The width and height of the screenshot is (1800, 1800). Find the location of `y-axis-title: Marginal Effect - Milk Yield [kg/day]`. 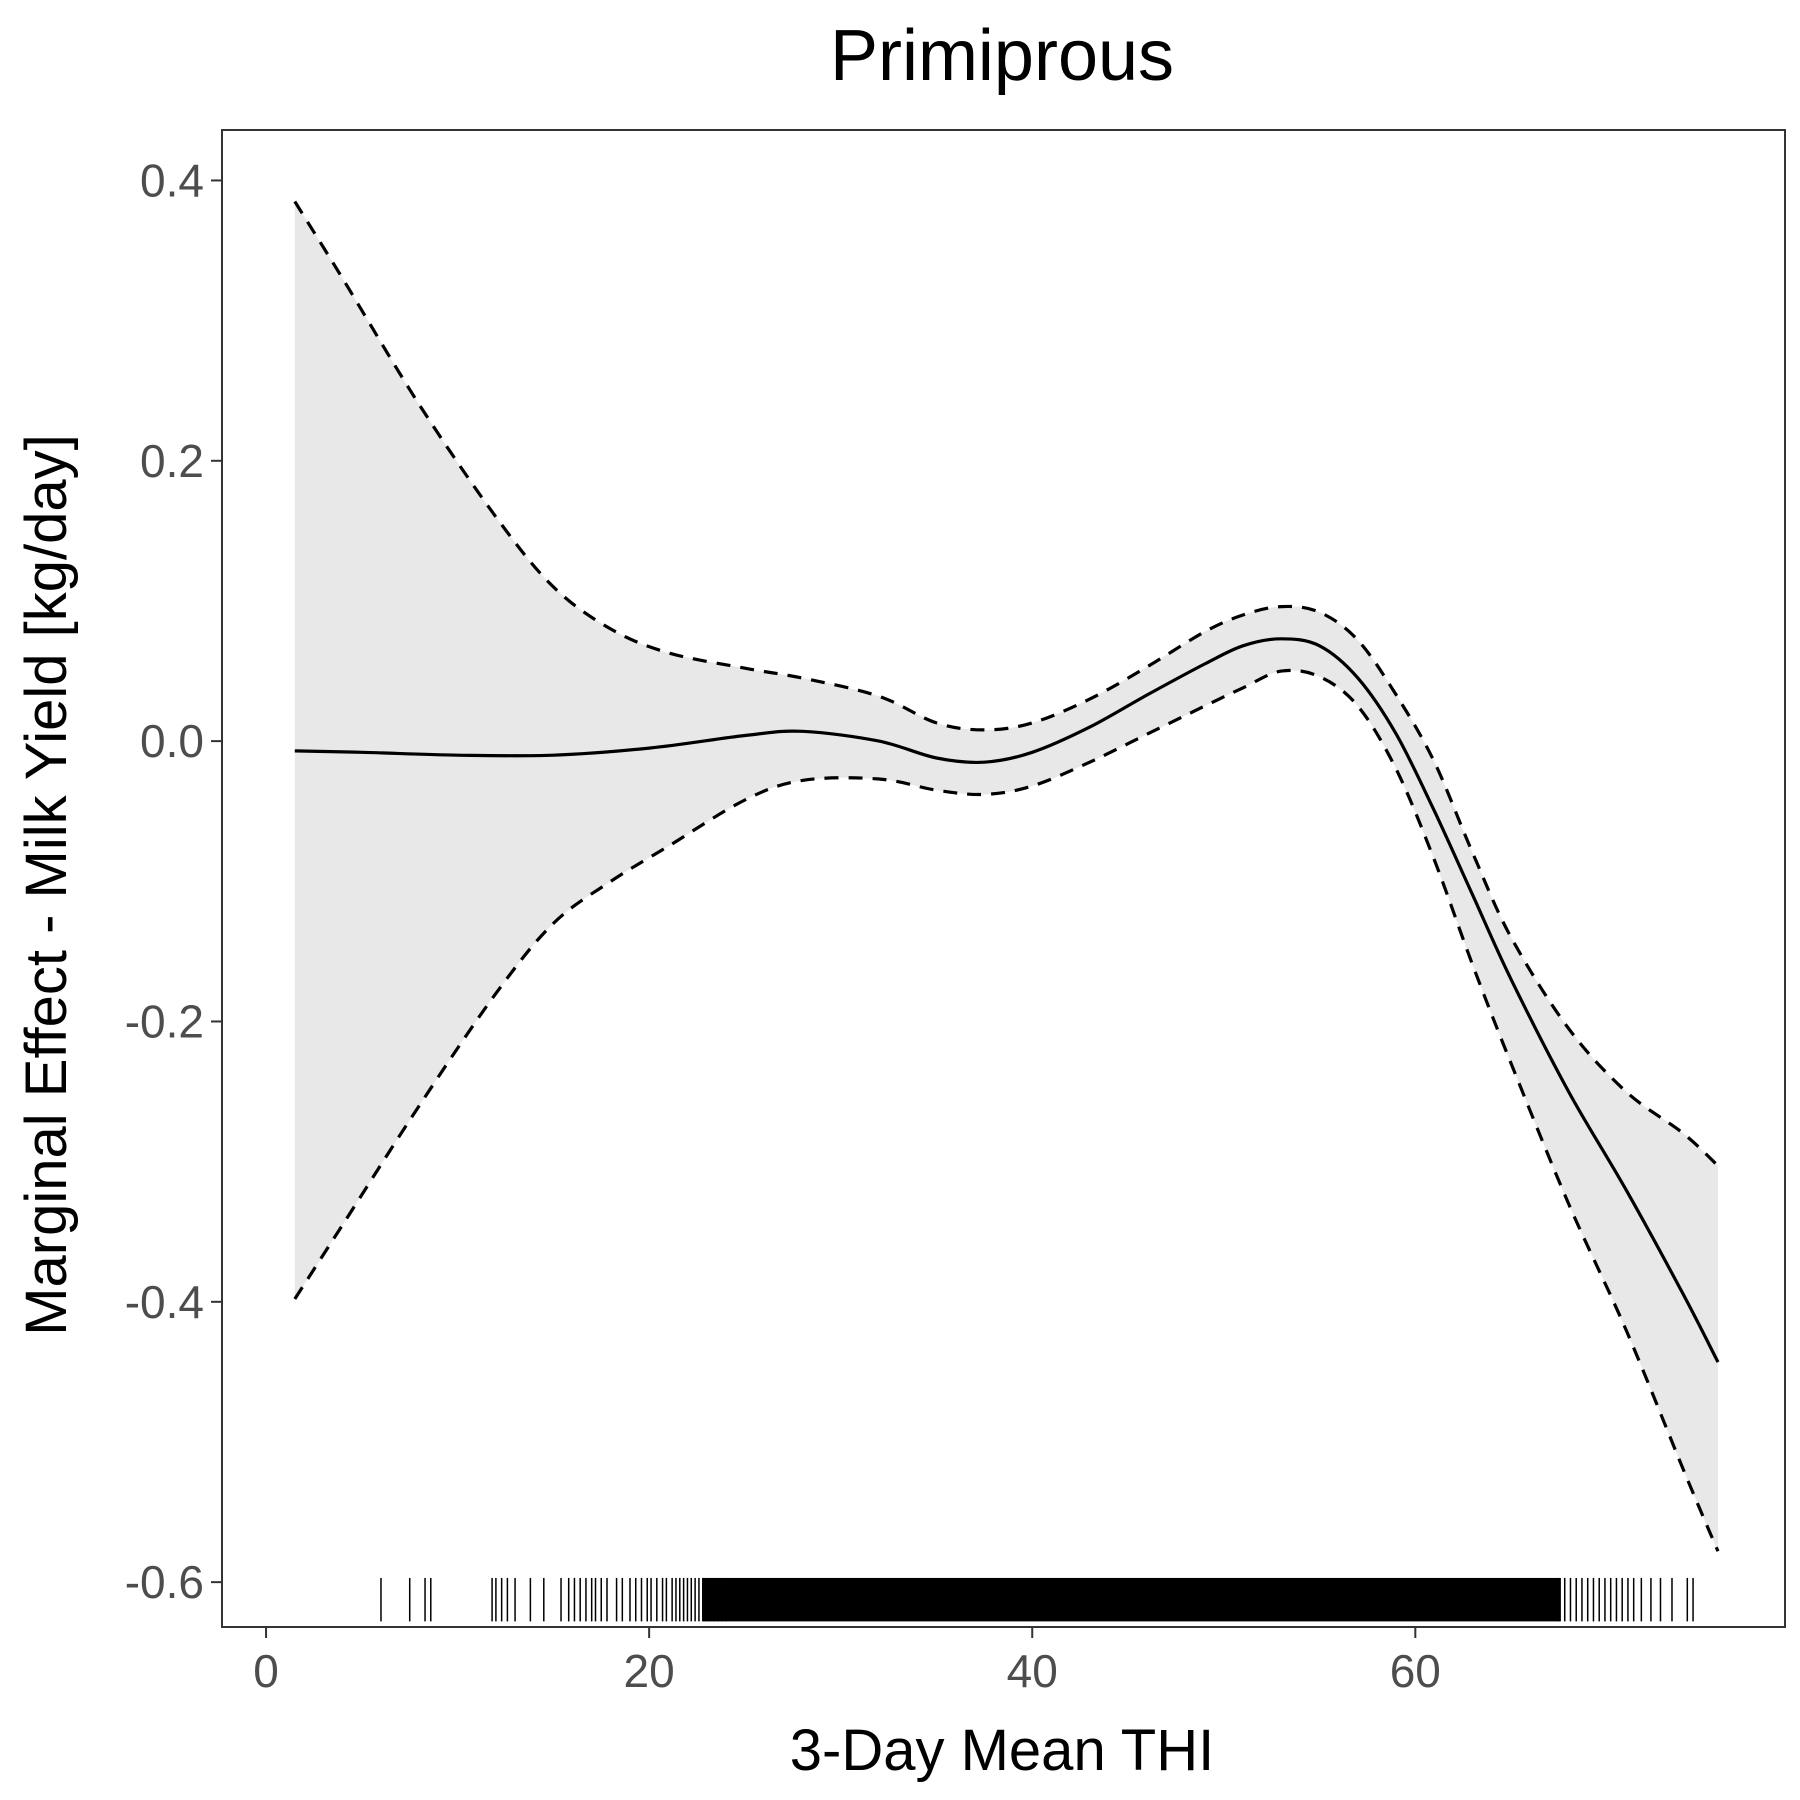

y-axis-title: Marginal Effect - Milk Yield [kg/day] is located at coordinates (46, 885).